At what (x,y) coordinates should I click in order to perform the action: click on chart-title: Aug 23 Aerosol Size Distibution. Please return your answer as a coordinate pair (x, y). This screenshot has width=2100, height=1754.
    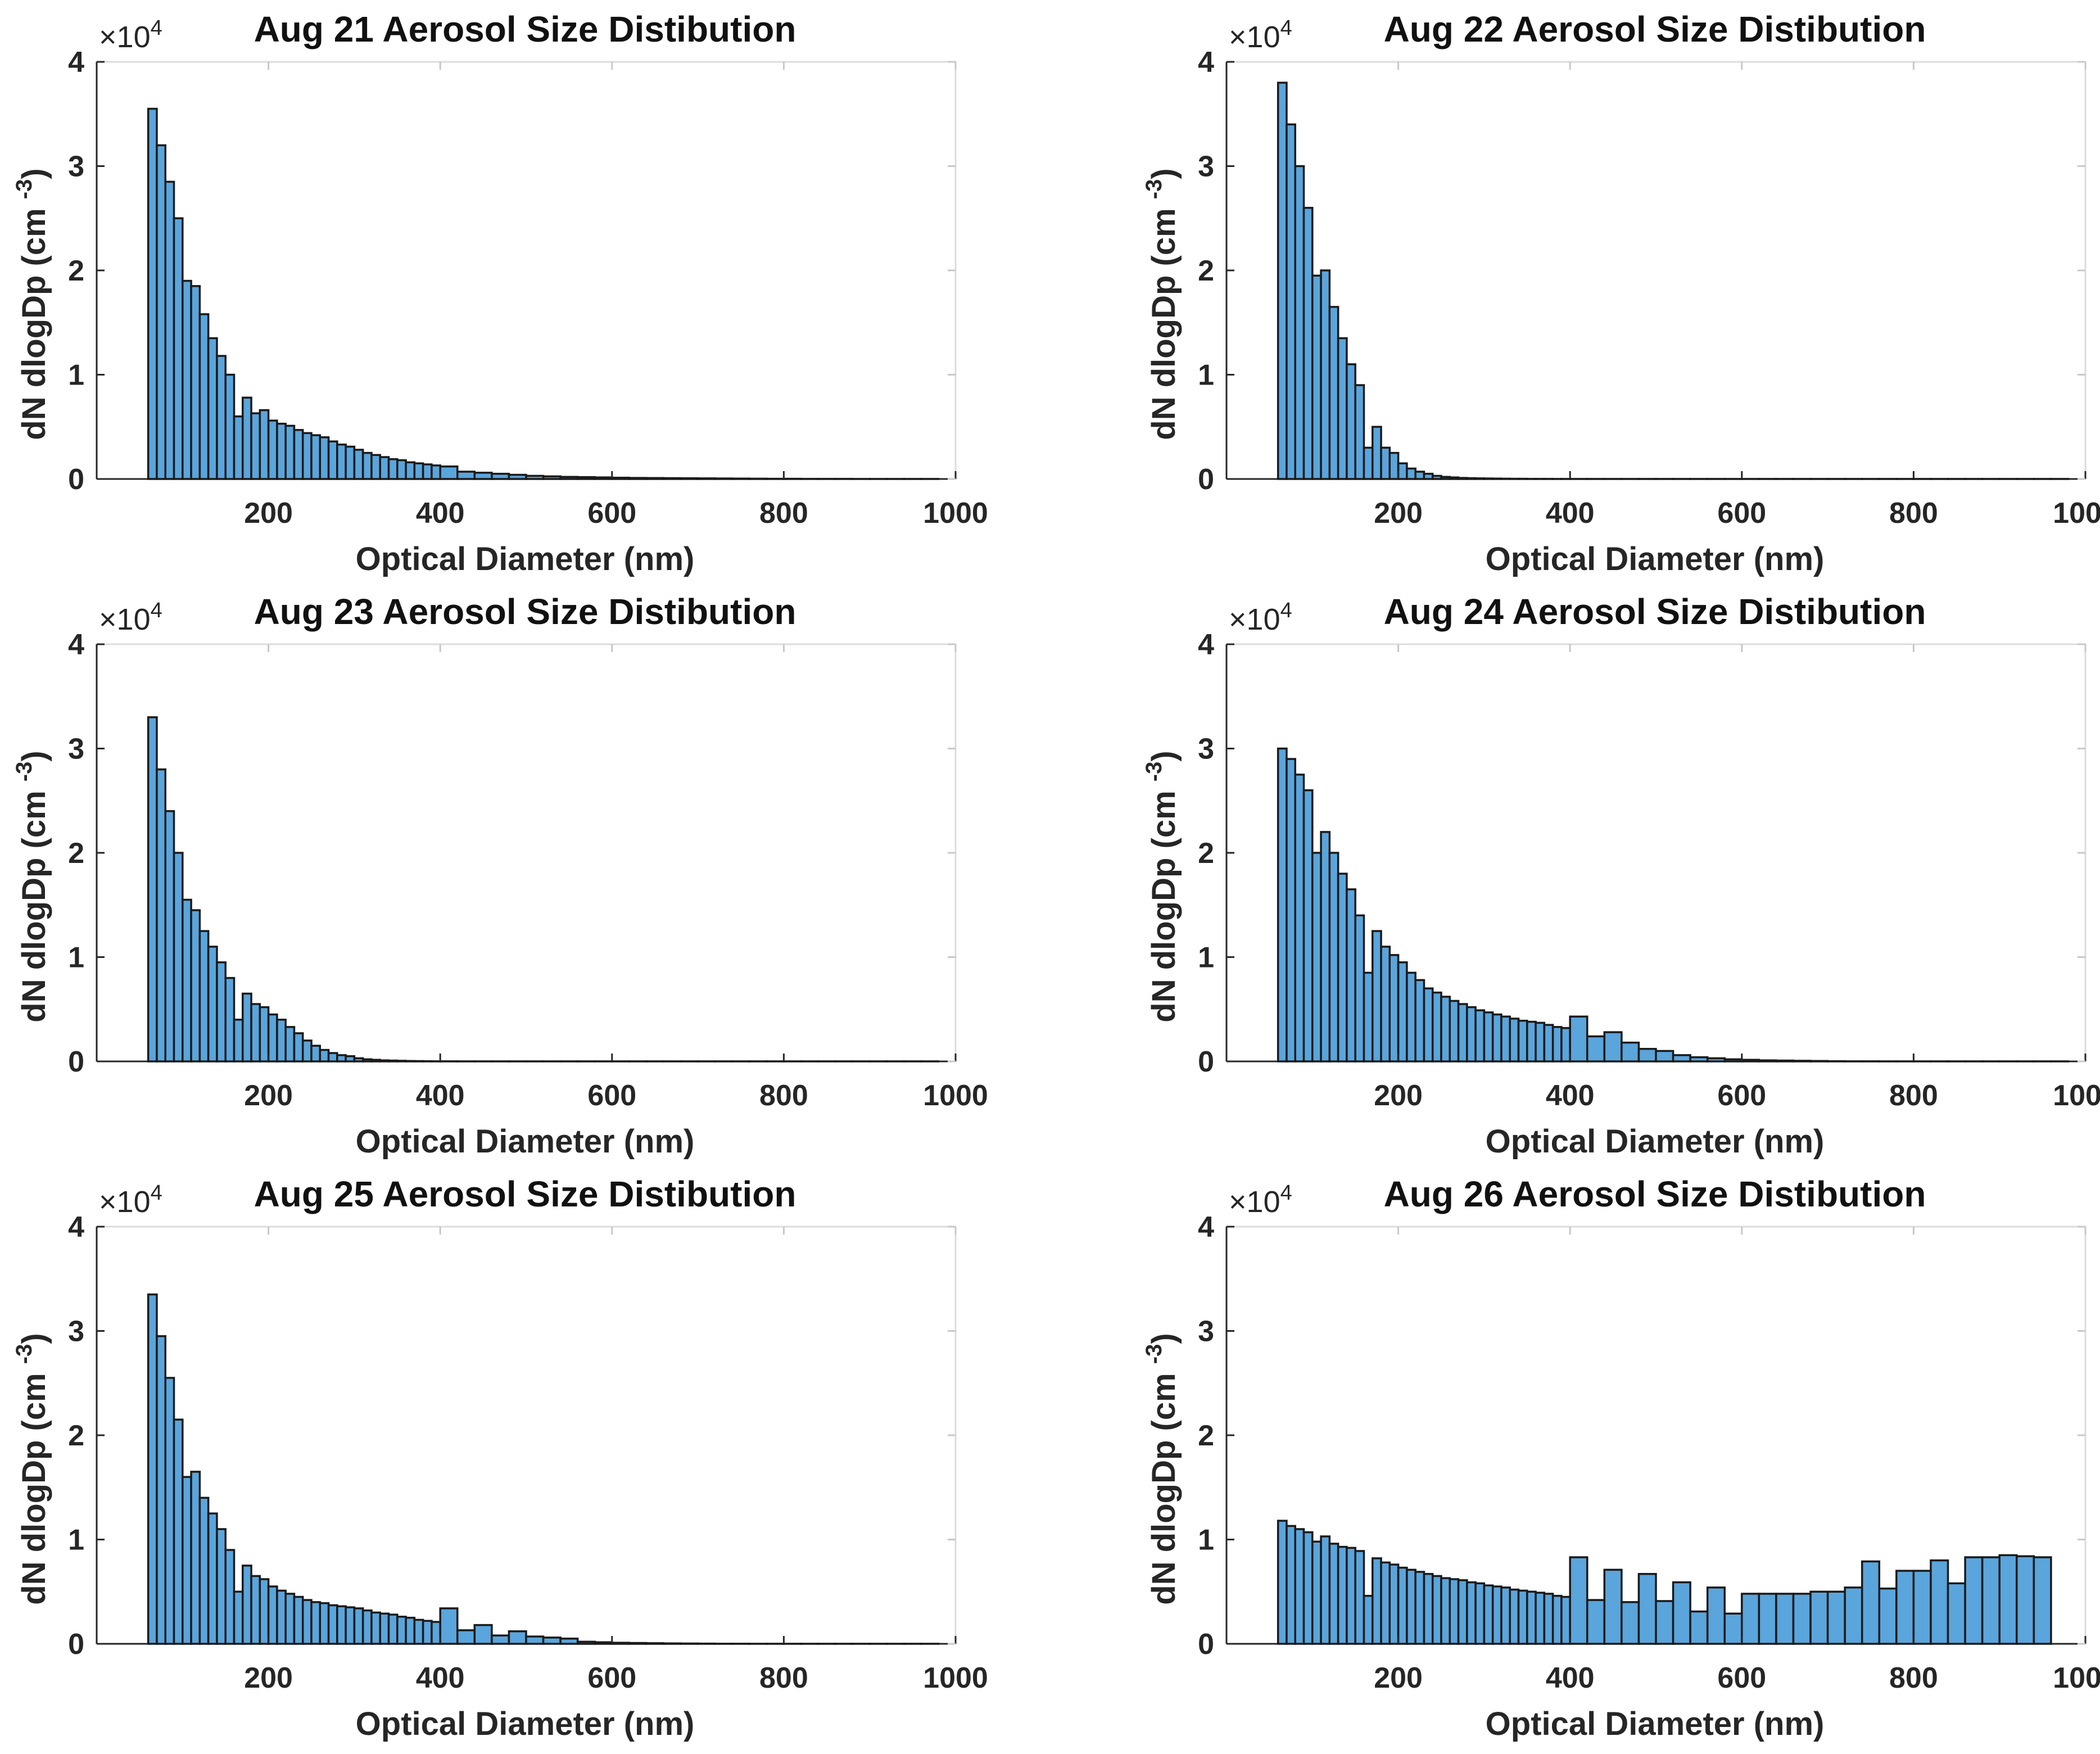
    Looking at the image, I should click on (525, 612).